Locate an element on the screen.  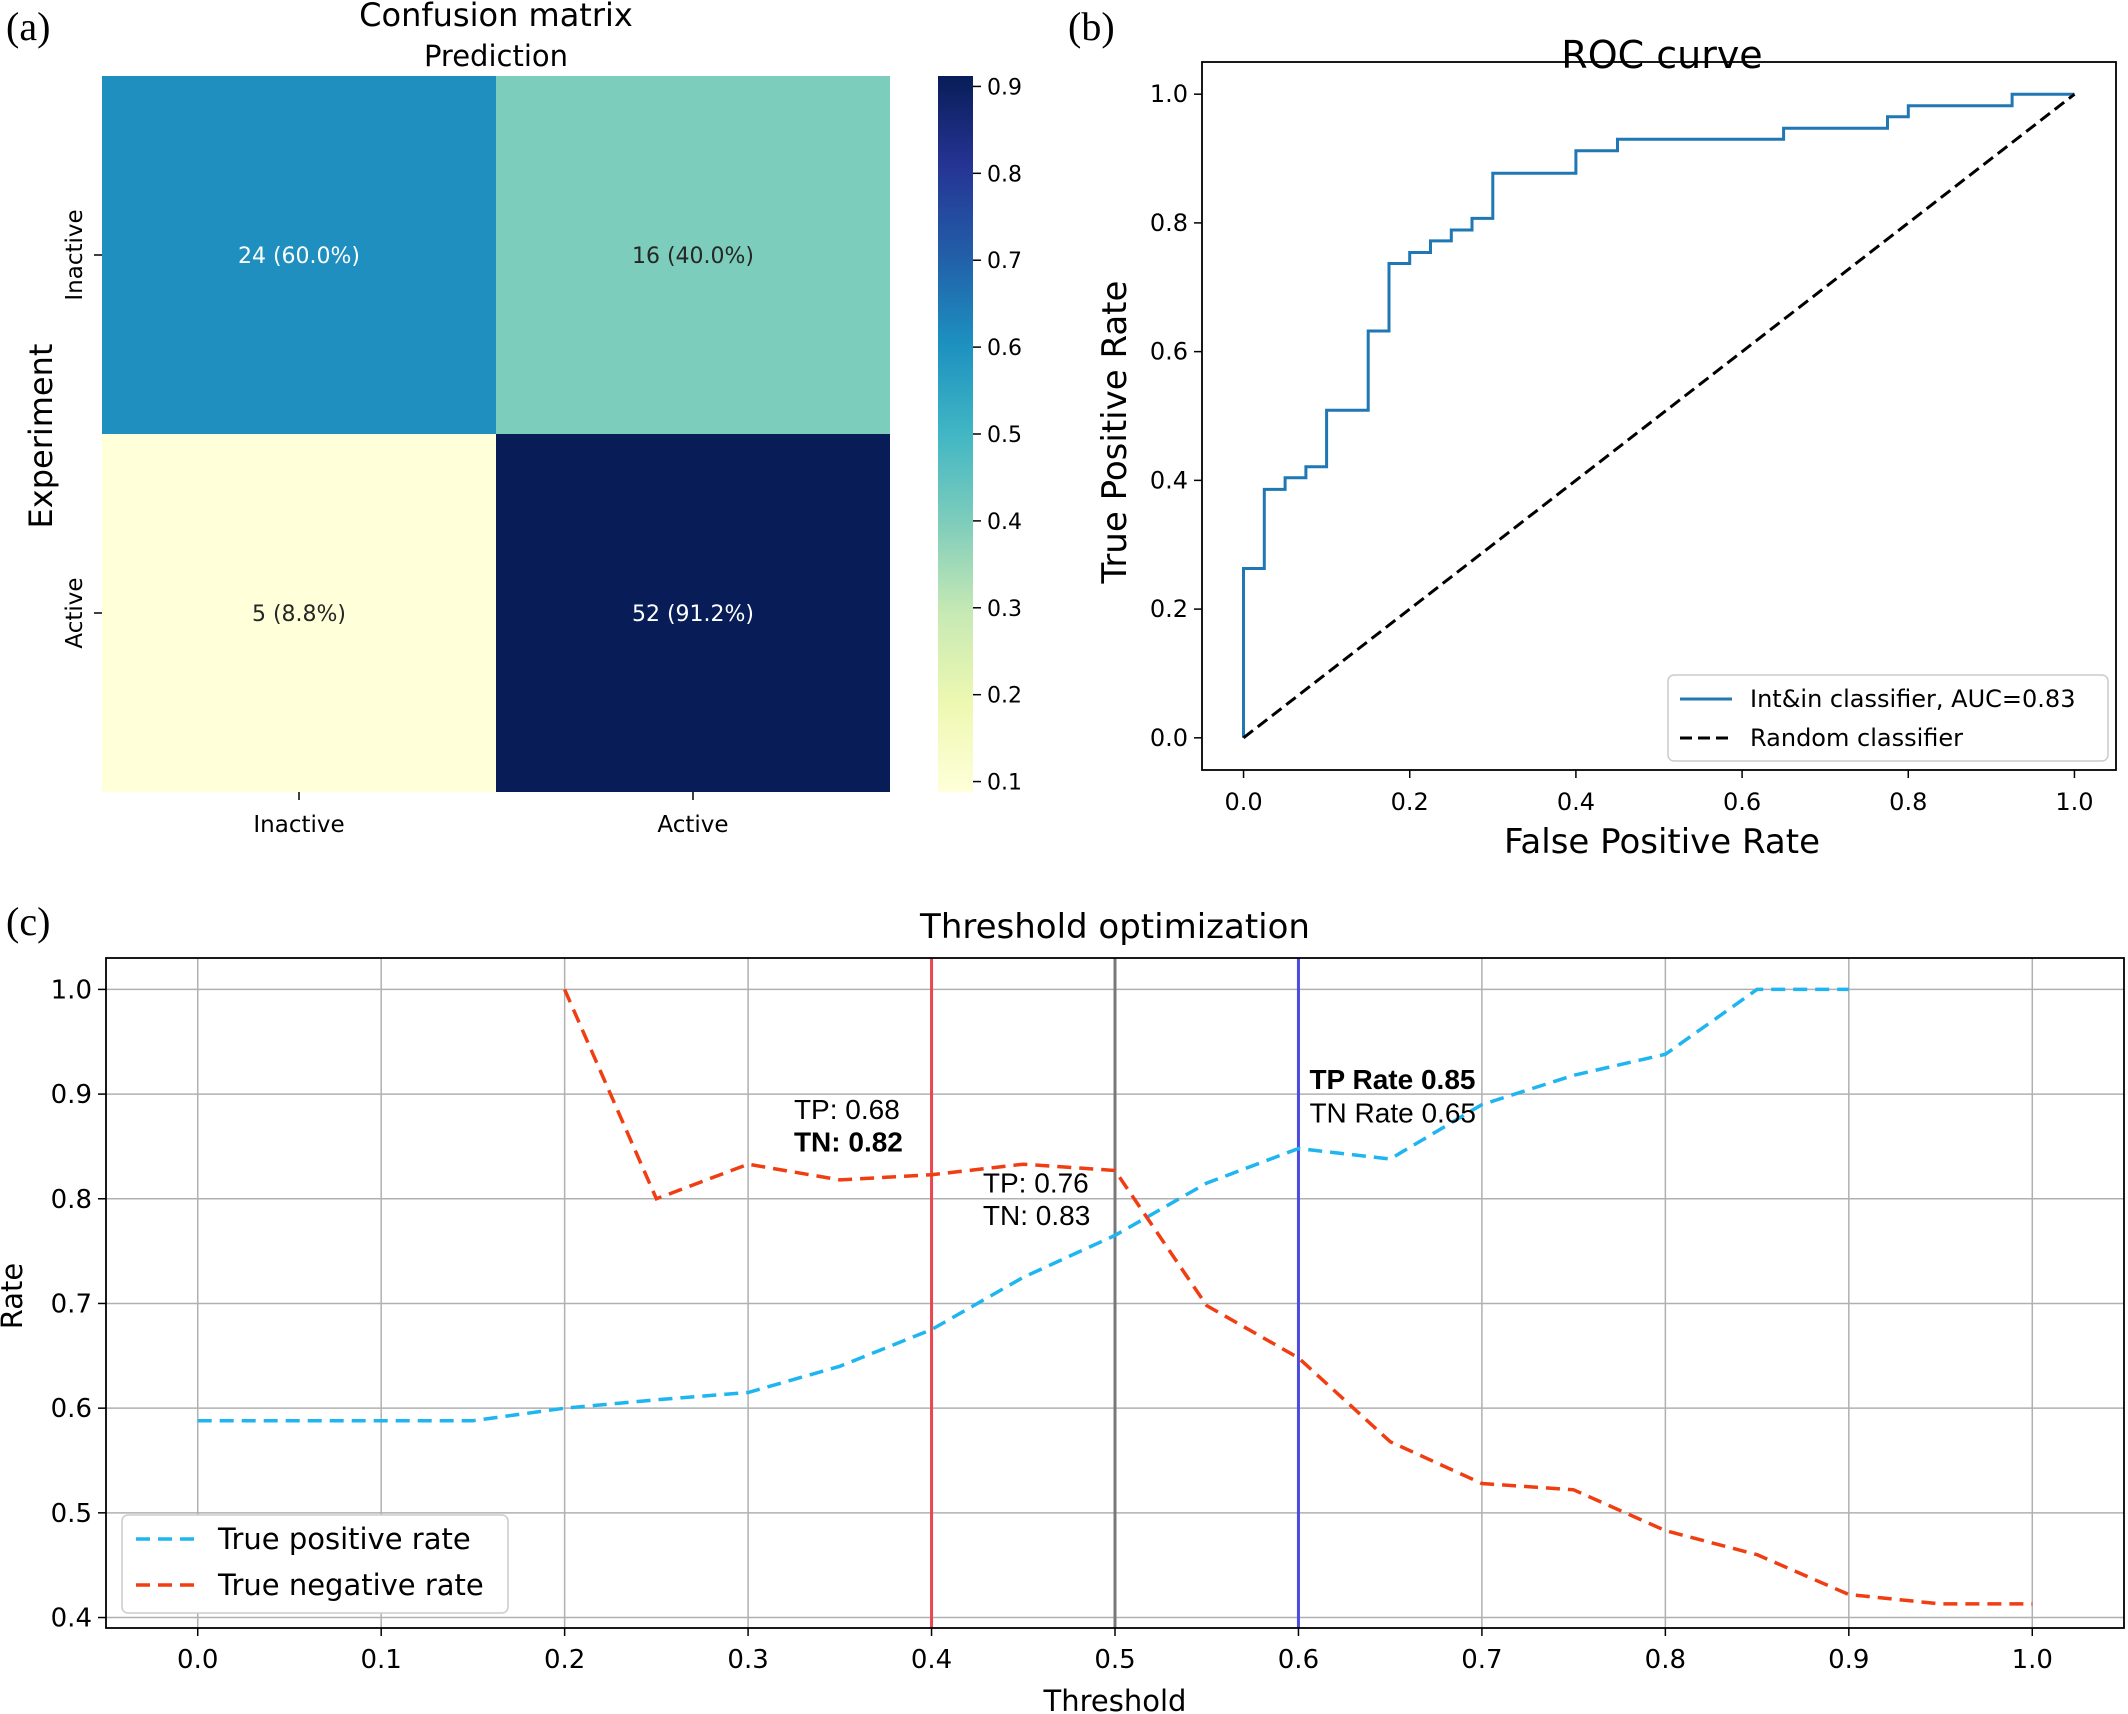
roc-xtick-label: 0.4 is located at coordinates (1576, 802).